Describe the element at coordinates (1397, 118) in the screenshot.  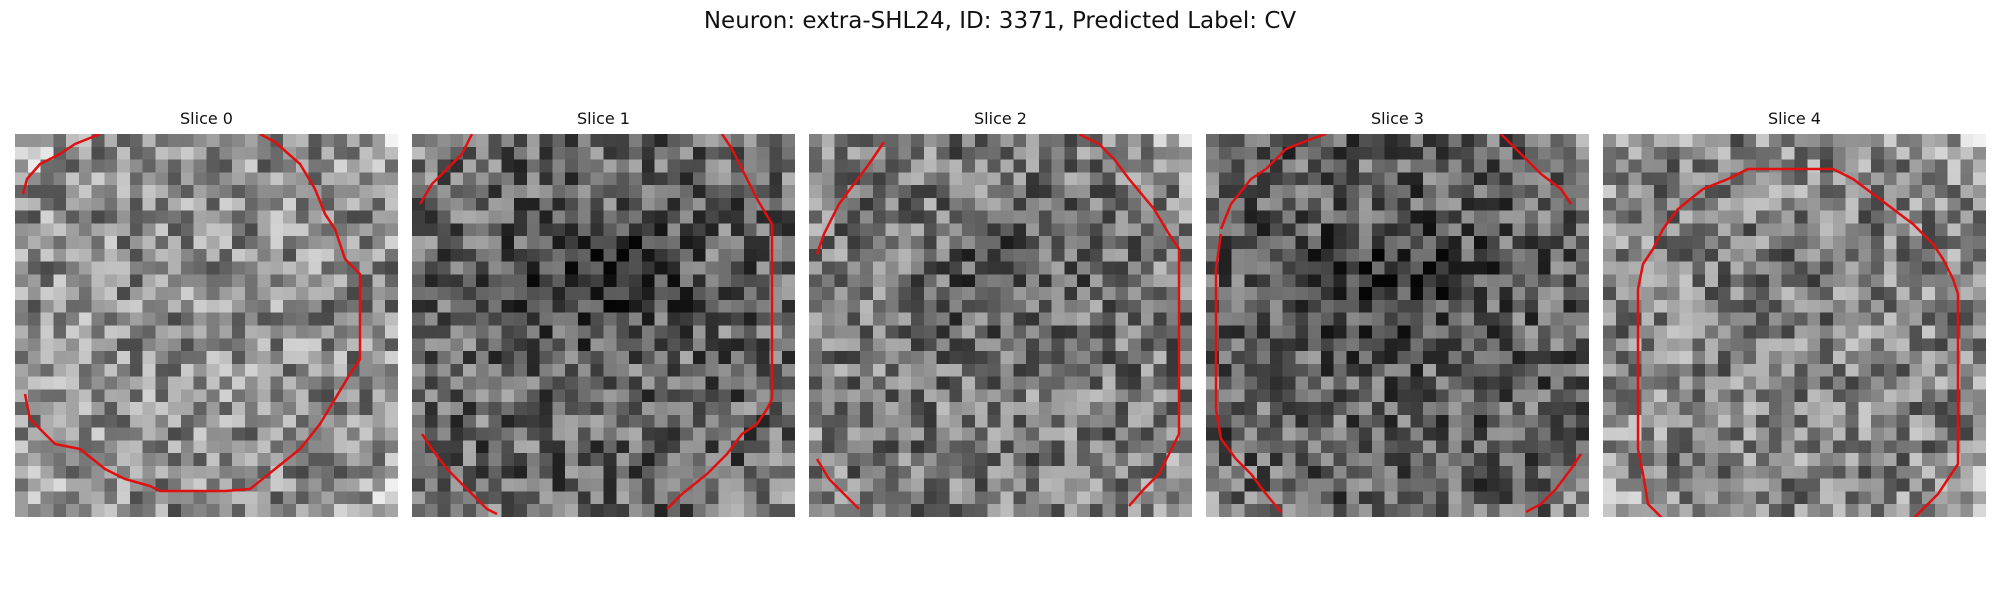
I see `slice-title-3: Slice 3` at that location.